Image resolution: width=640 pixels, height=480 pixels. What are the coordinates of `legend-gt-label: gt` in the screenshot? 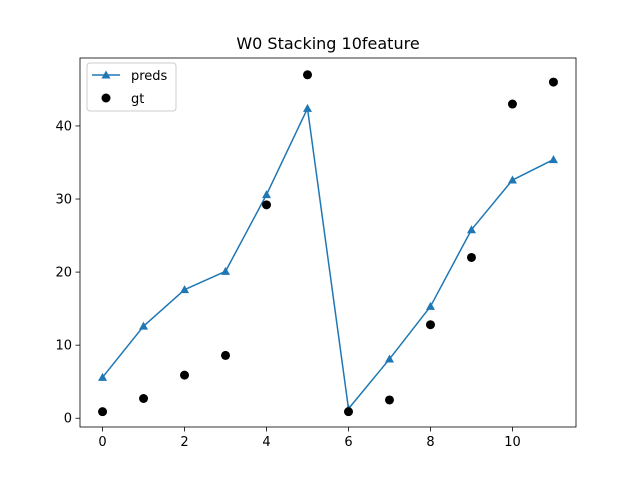 It's located at (137, 99).